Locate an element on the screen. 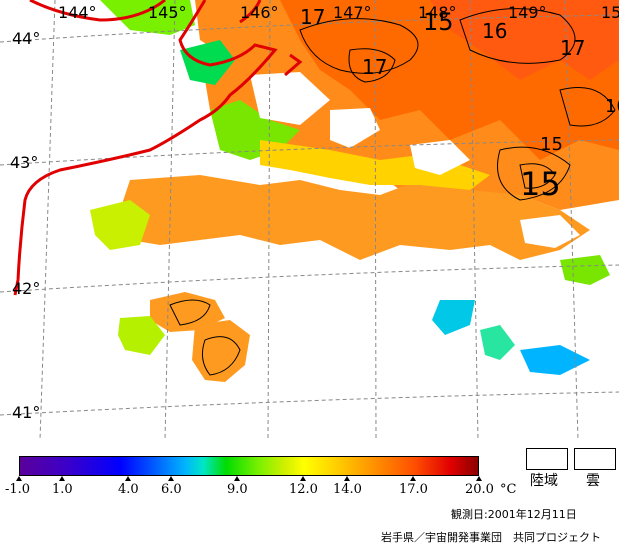 The image size is (619, 546). colorbar-tick-label: 4.0 is located at coordinates (128, 489).